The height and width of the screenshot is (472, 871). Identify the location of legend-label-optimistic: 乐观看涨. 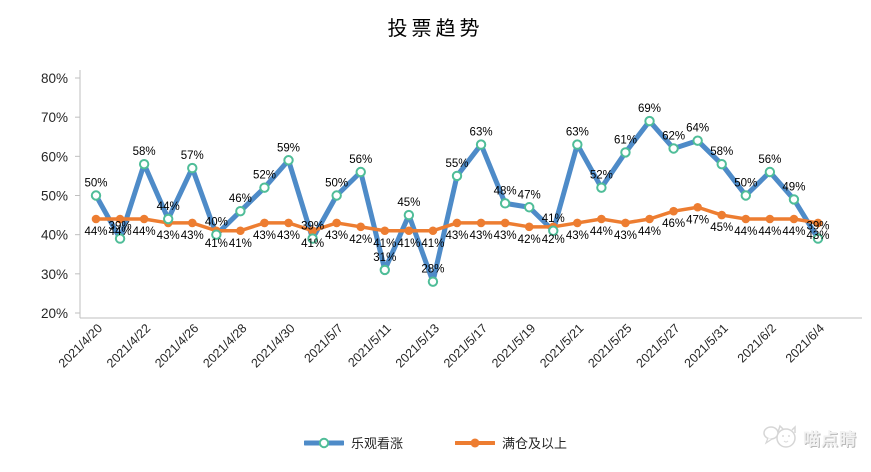
(376, 443).